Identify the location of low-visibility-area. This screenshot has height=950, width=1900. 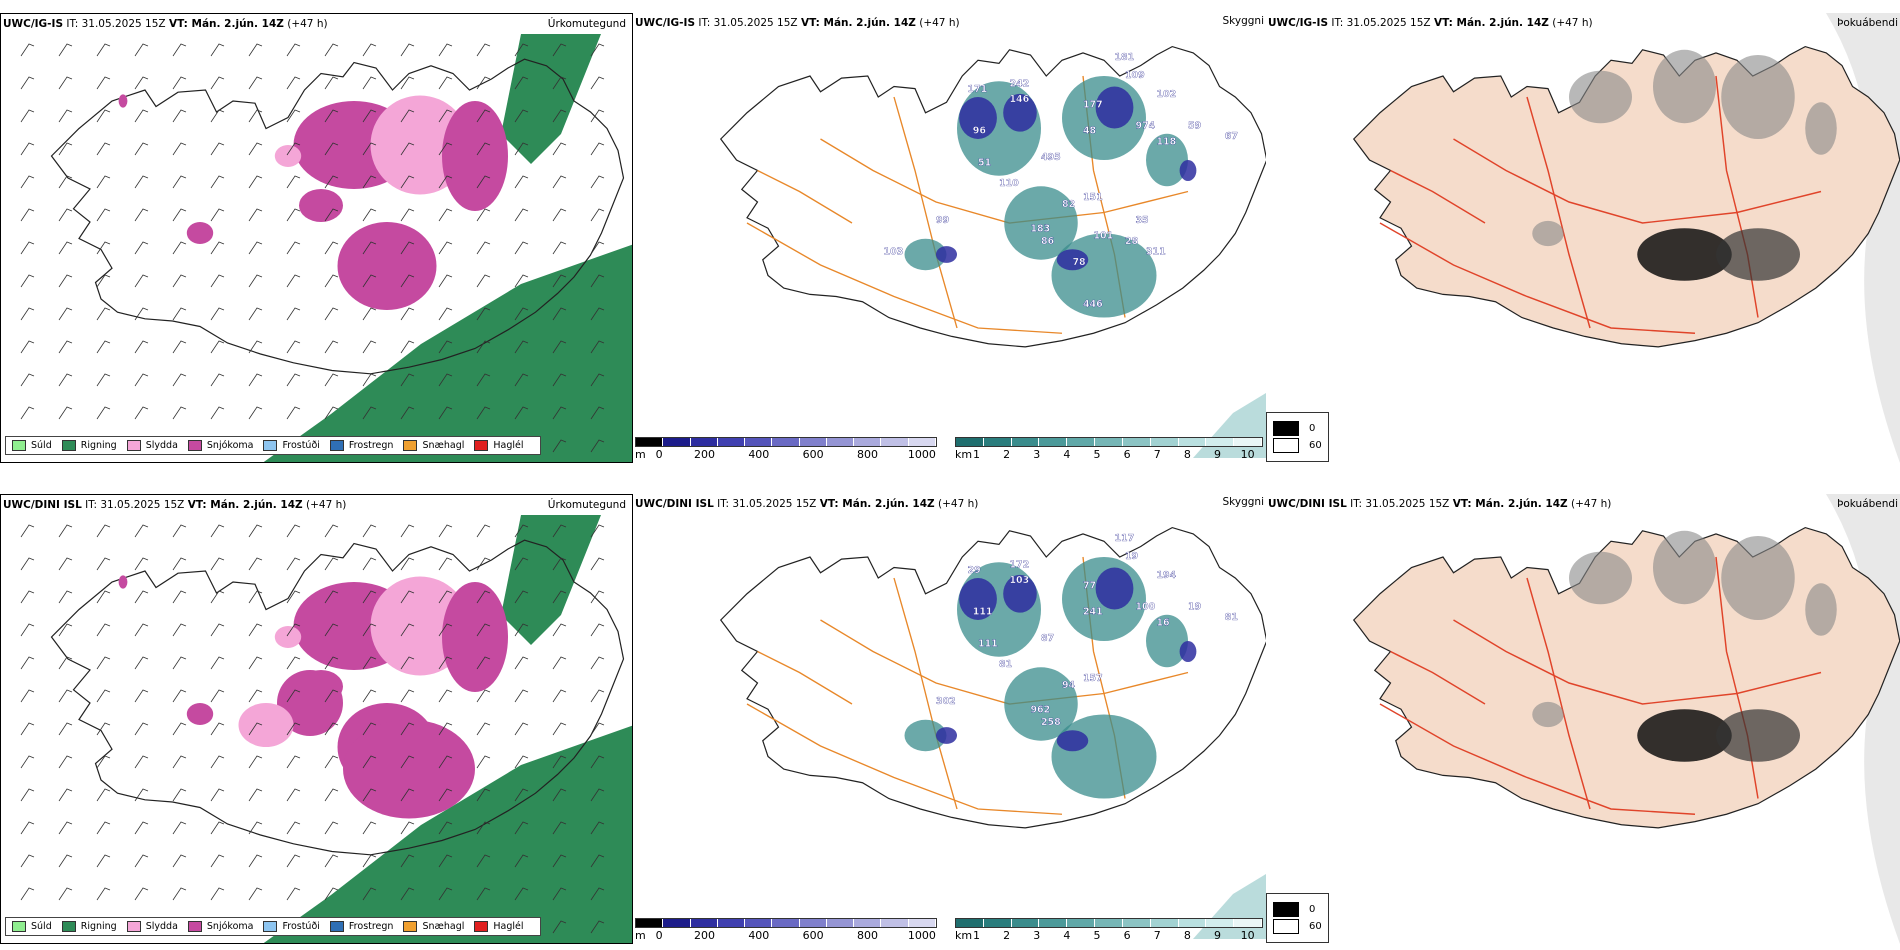
(1041, 223).